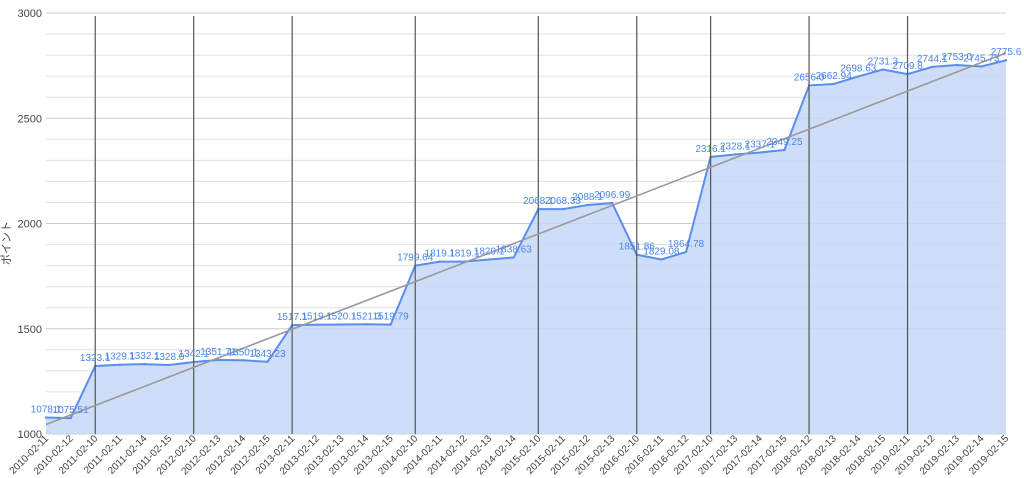 This screenshot has width=1024, height=478. What do you see at coordinates (341, 317) in the screenshot?
I see `data-label: 1520.1` at bounding box center [341, 317].